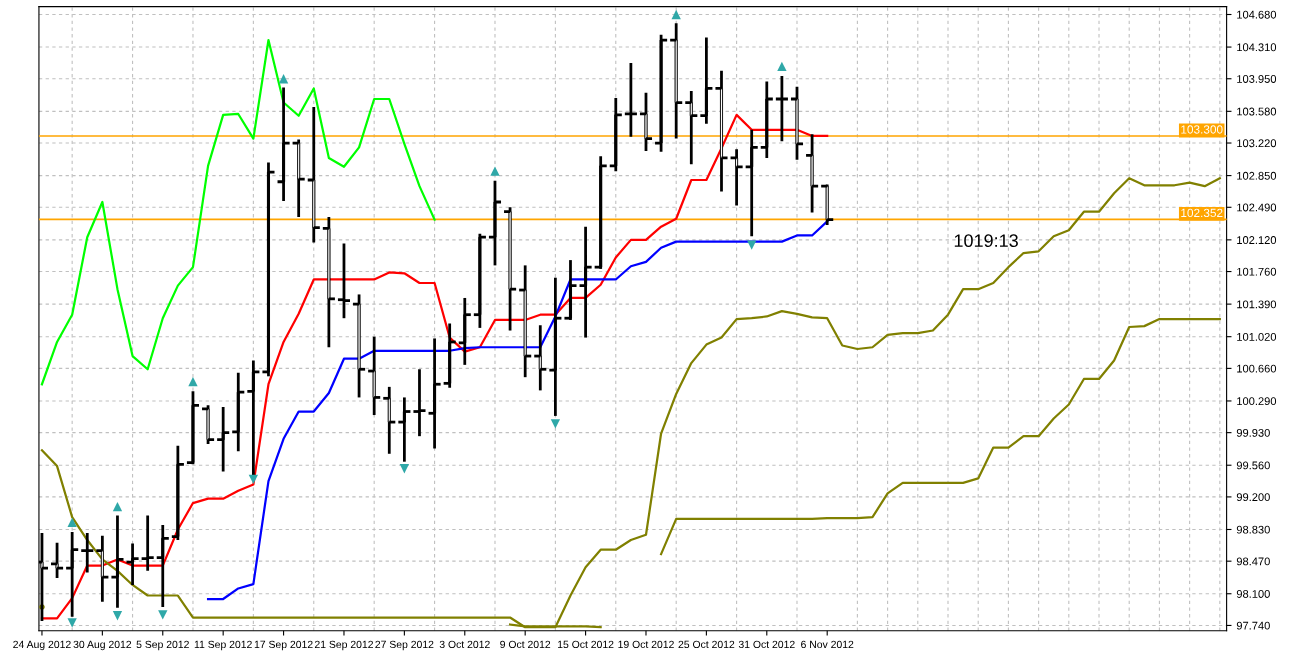 The width and height of the screenshot is (1298, 657). Describe the element at coordinates (1257, 368) in the screenshot. I see `y-tick-label: 100.660` at that location.